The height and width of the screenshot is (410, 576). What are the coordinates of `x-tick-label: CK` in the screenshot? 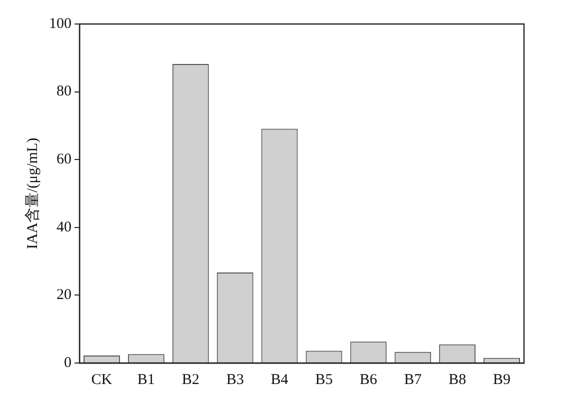 It's located at (101, 380).